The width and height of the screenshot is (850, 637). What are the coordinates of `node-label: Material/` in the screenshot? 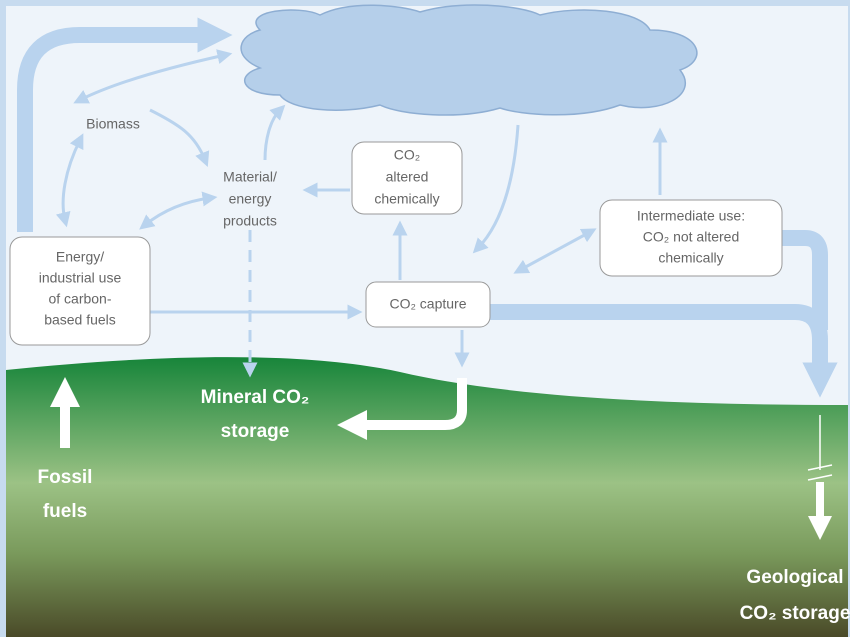 It's located at (250, 177).